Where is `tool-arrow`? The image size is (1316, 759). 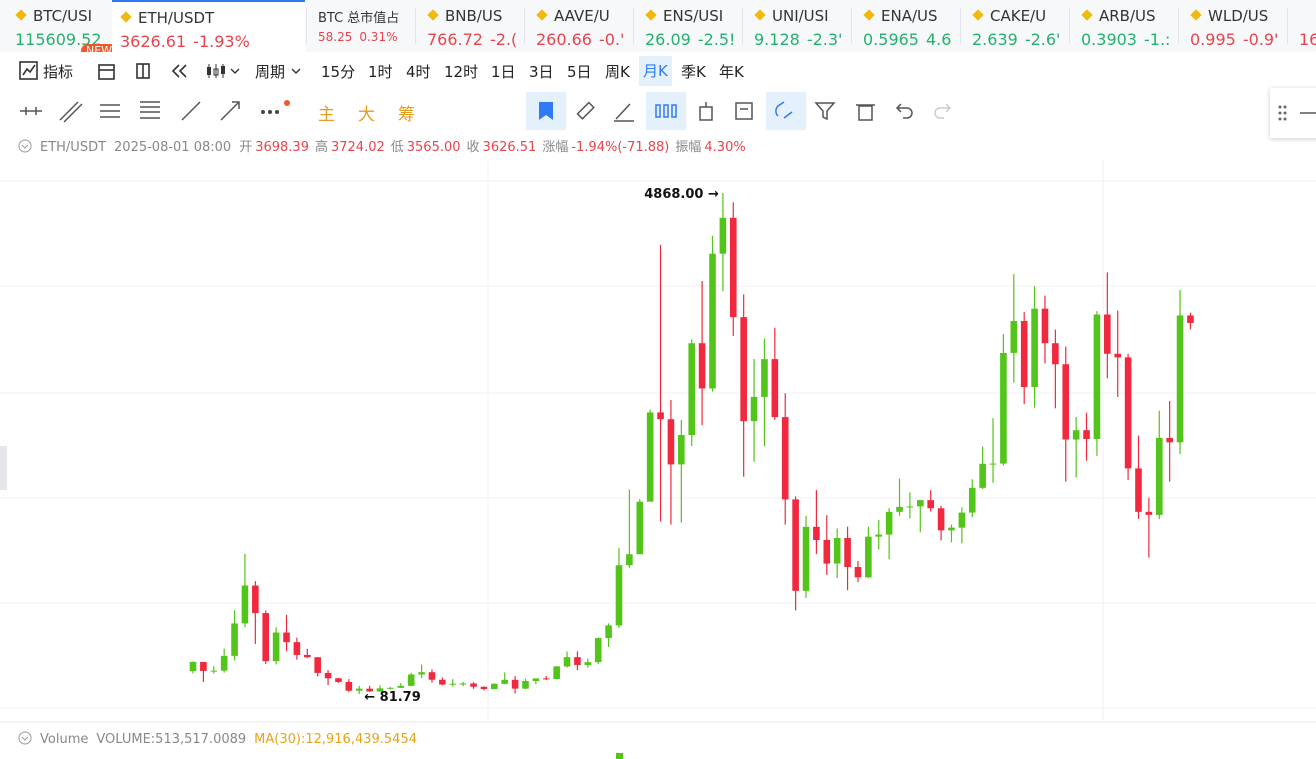
tool-arrow is located at coordinates (230, 111).